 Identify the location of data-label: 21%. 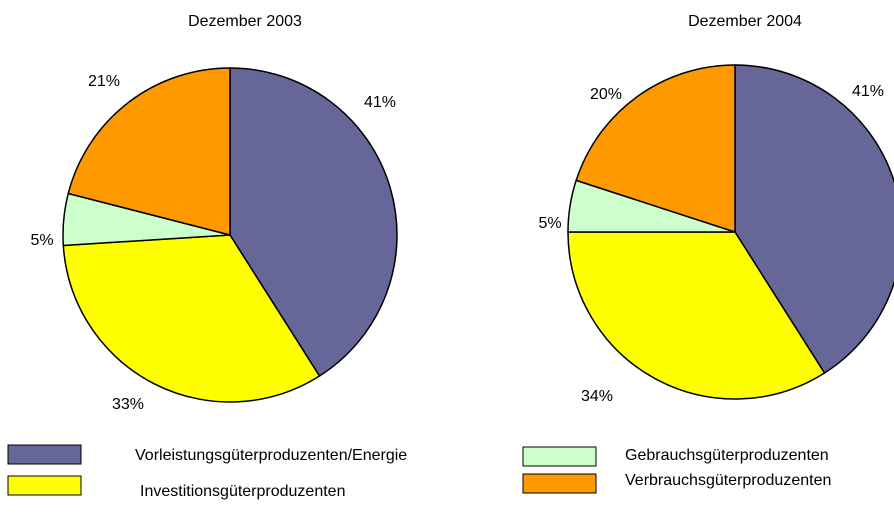
(104, 81).